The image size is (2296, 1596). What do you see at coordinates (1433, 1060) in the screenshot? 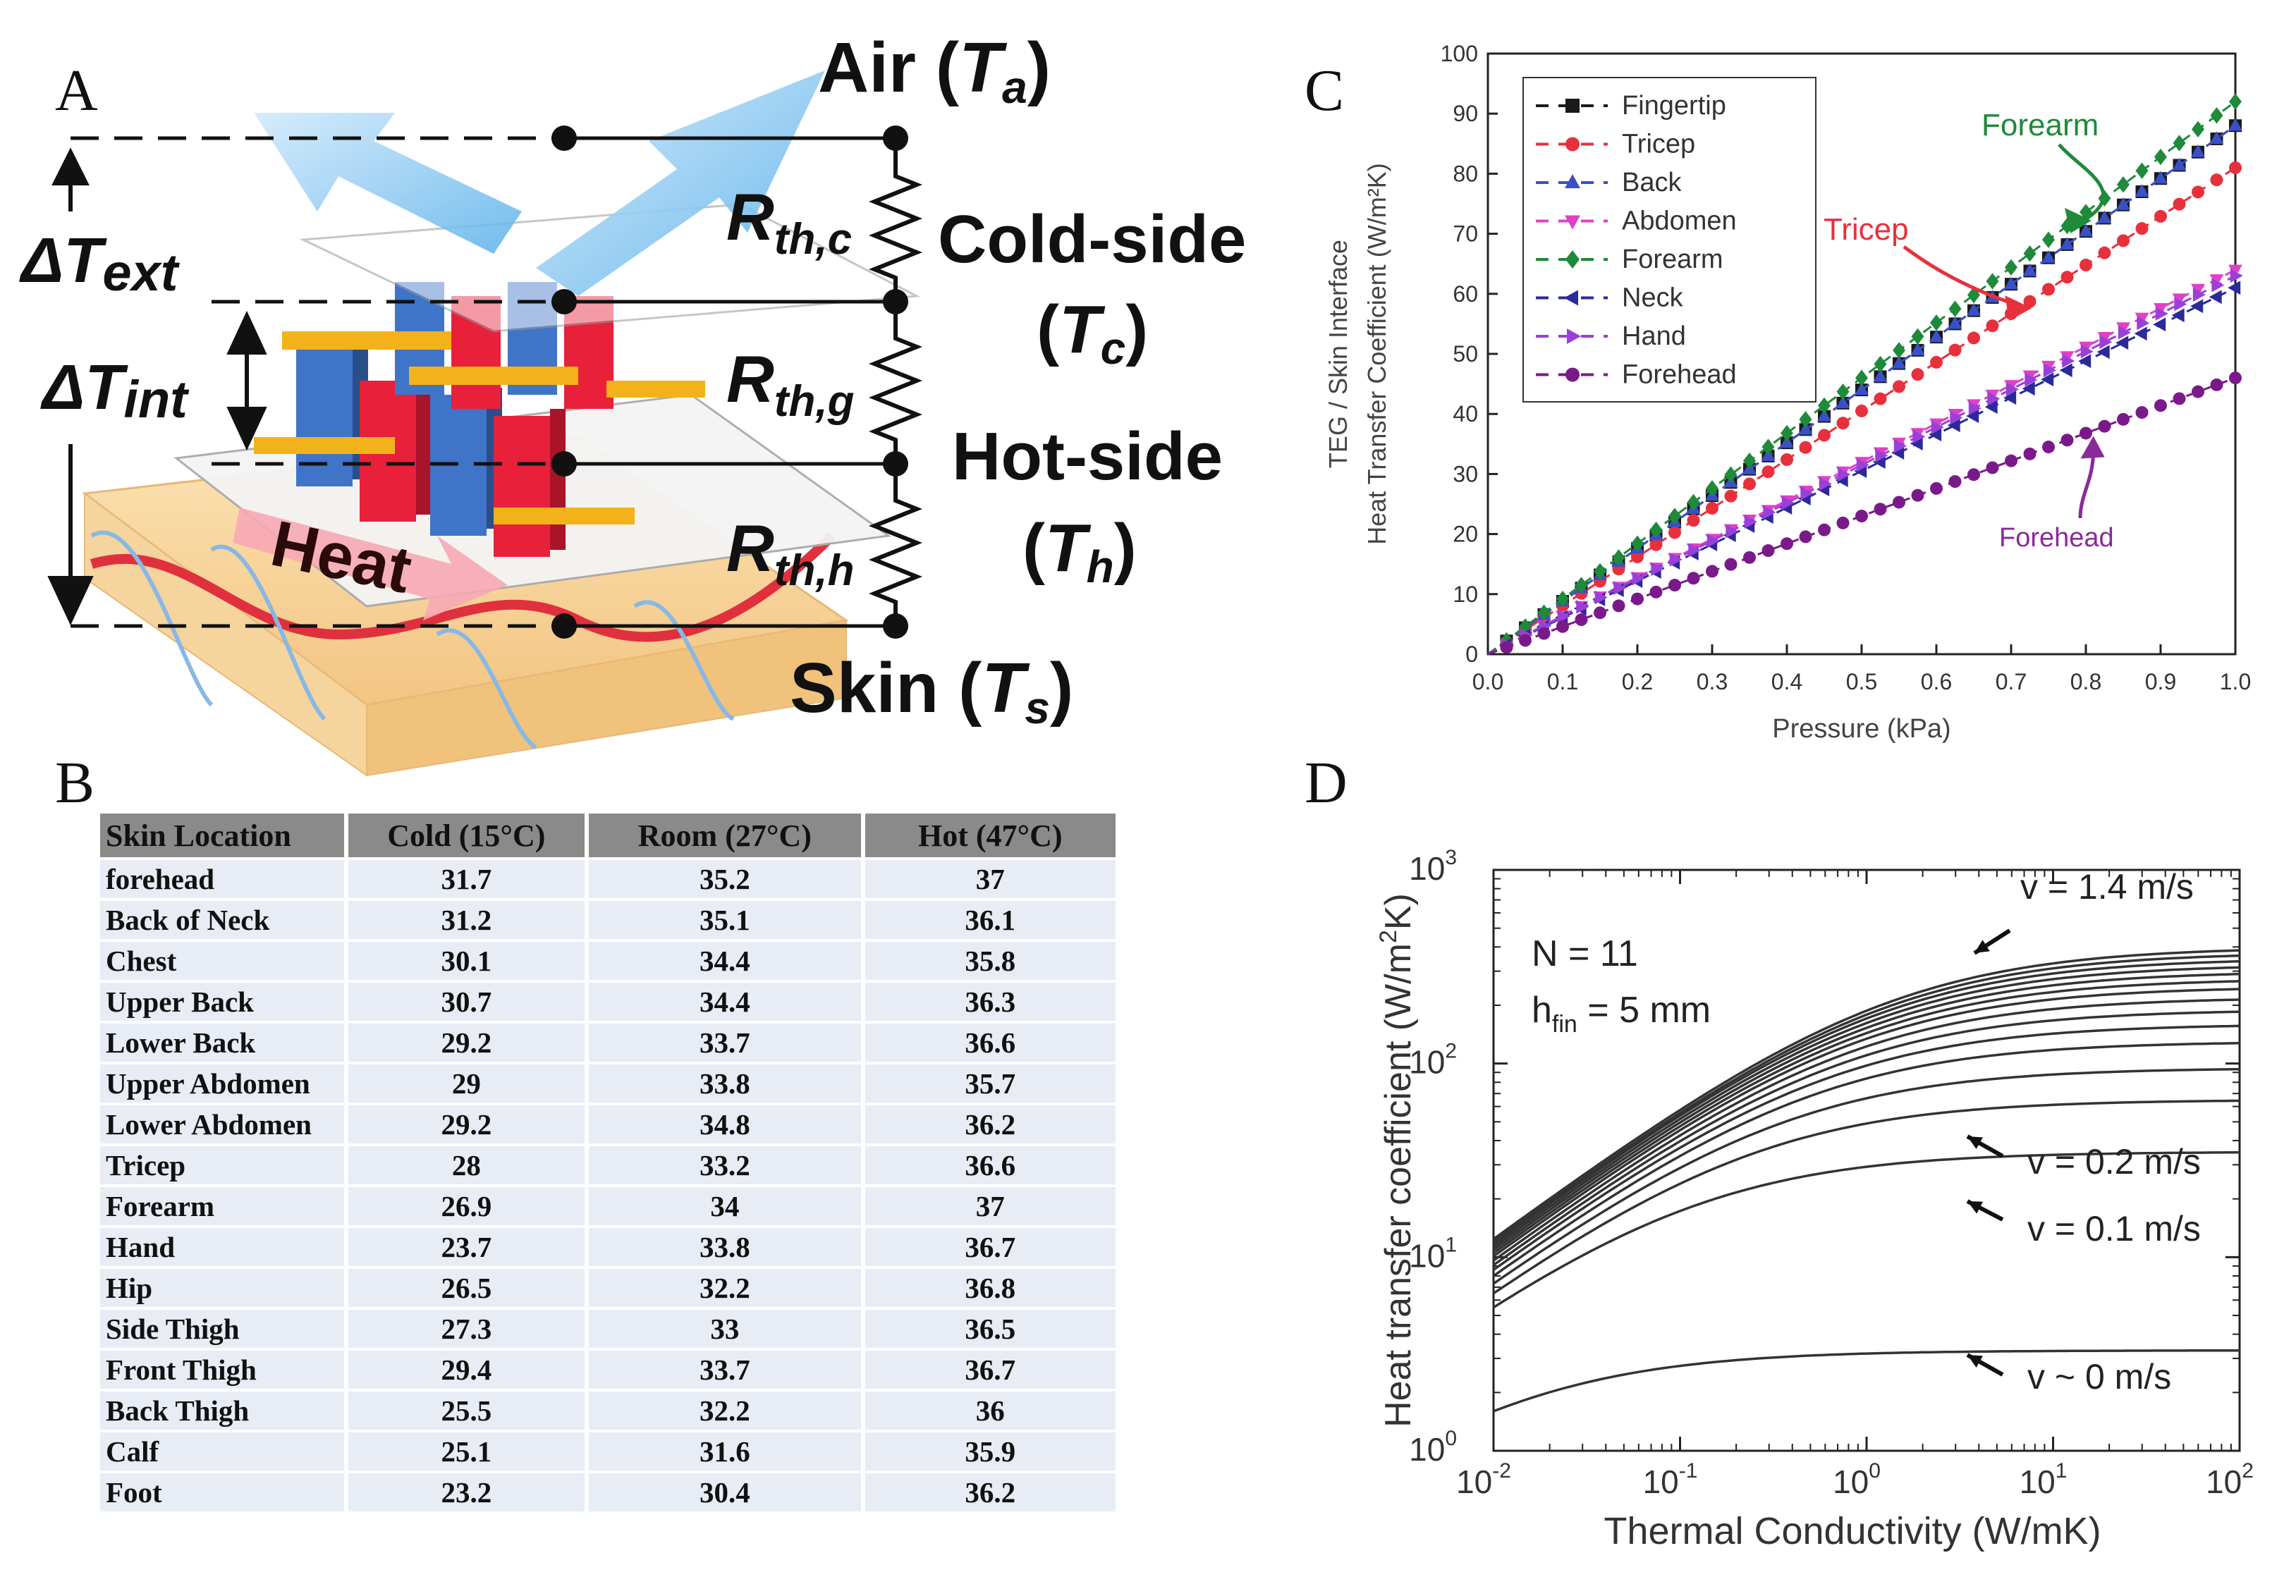
I see `y-tick-label: 10²` at bounding box center [1433, 1060].